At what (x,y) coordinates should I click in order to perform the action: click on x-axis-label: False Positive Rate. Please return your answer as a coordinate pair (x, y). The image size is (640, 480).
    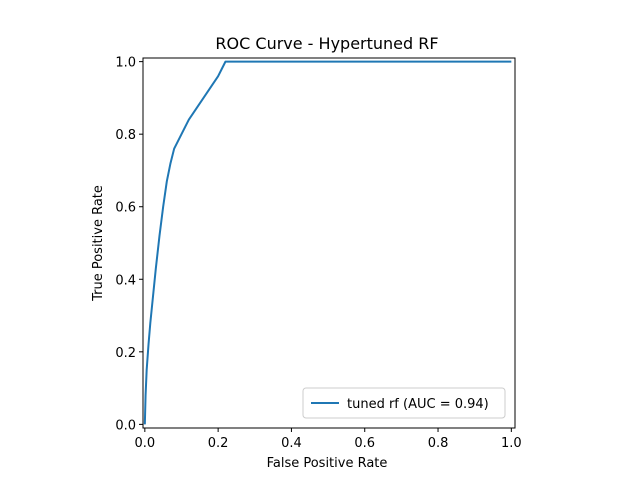
    Looking at the image, I should click on (327, 463).